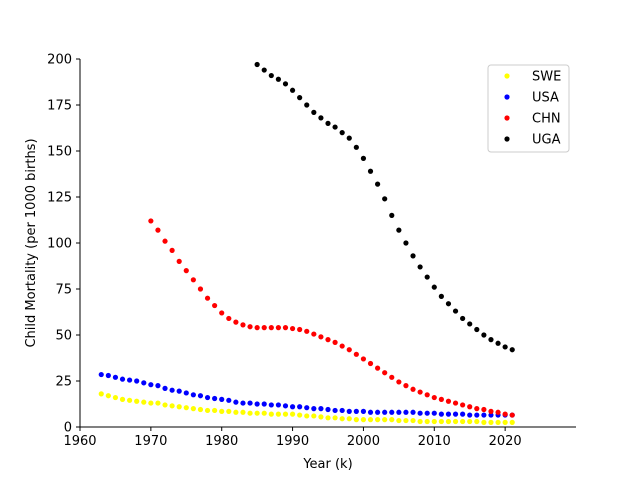  I want to click on y-tick-label: 25, so click(63, 382).